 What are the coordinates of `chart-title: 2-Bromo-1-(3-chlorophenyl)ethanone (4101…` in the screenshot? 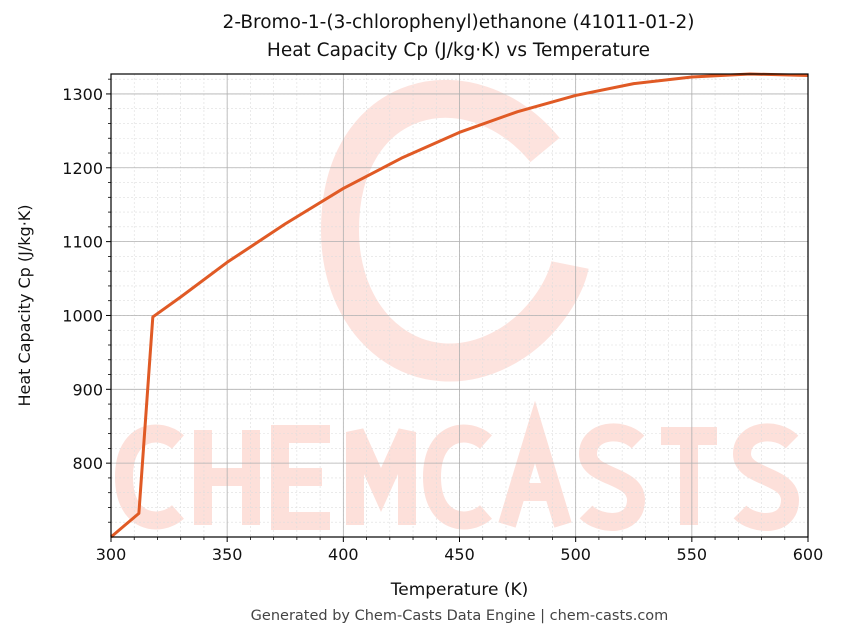 It's located at (458, 22).